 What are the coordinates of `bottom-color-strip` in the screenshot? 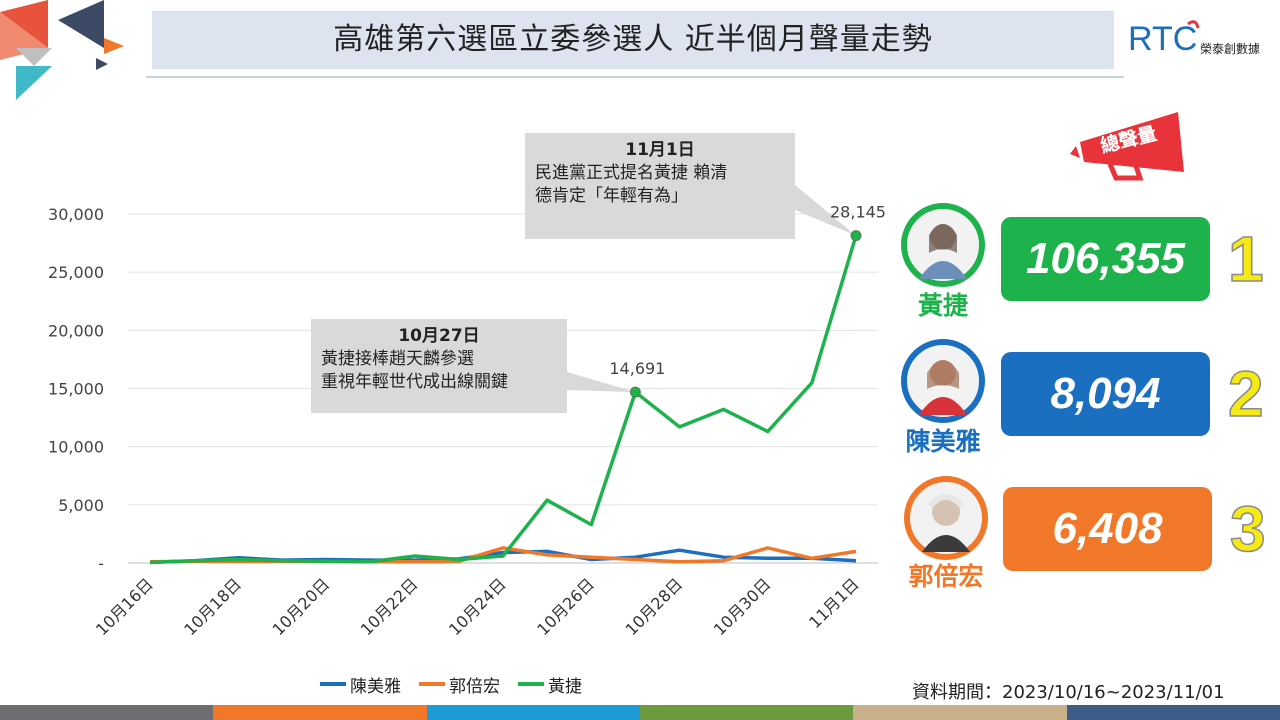 It's located at (640, 712).